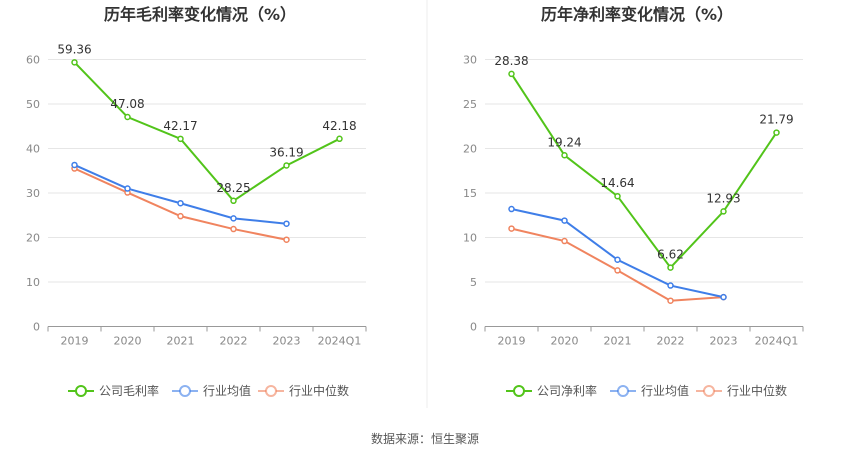 Image resolution: width=850 pixels, height=459 pixels. What do you see at coordinates (74, 49) in the screenshot?
I see `data-label: 59.36` at bounding box center [74, 49].